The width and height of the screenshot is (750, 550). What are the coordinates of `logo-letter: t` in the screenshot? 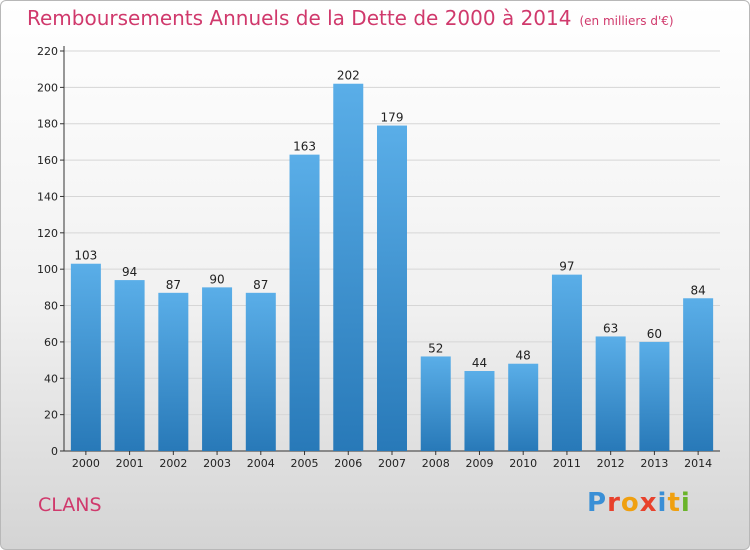 It's located at (674, 503).